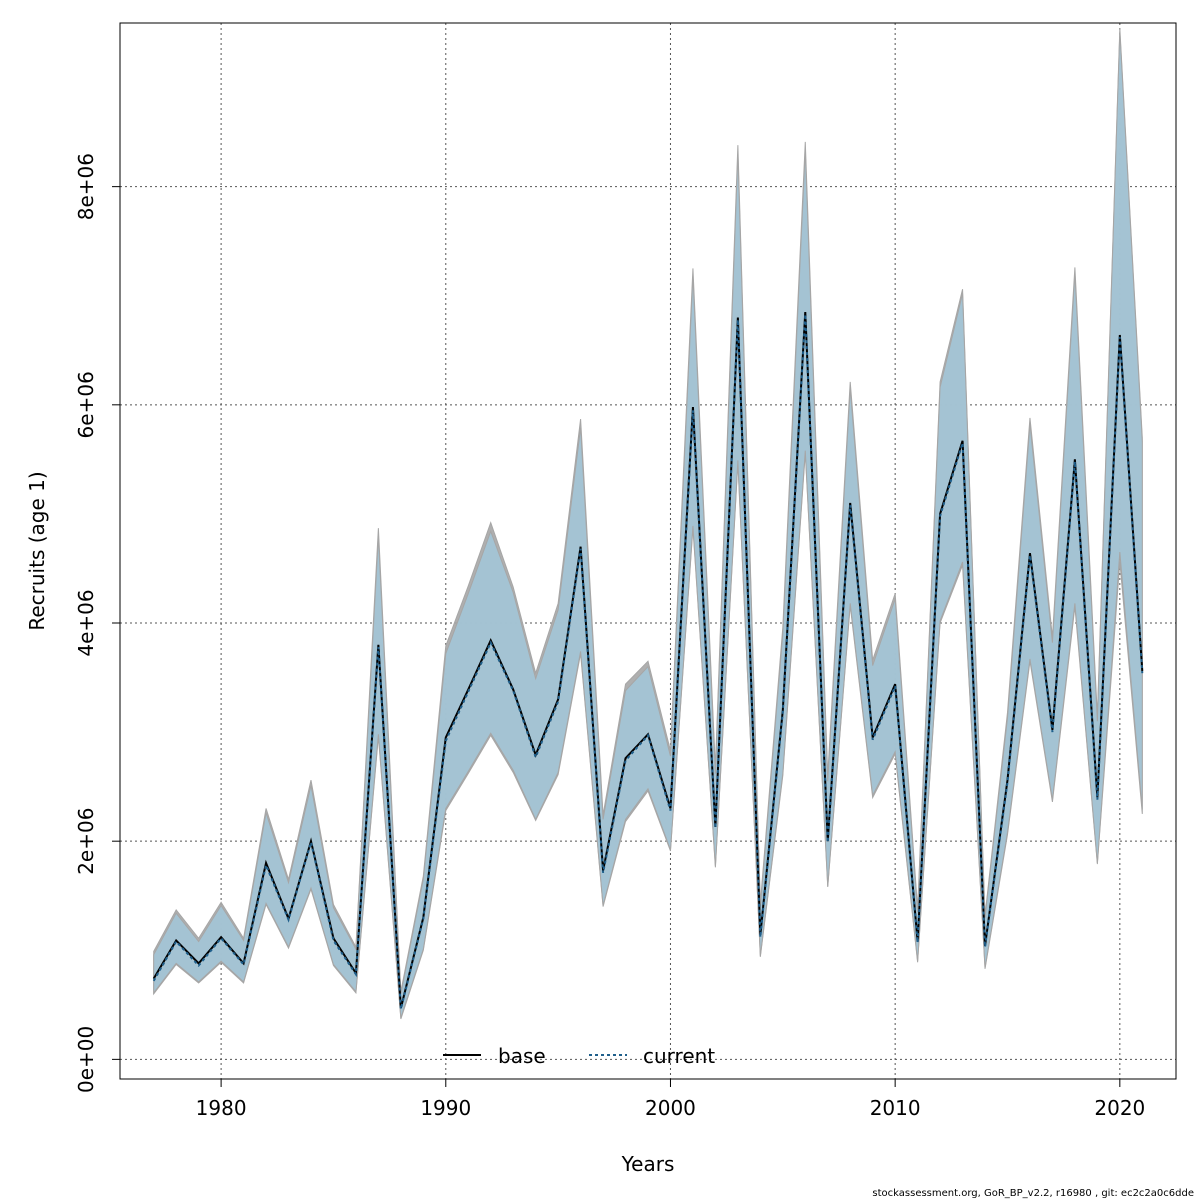 This screenshot has width=1200, height=1200. Describe the element at coordinates (522, 1056) in the screenshot. I see `legend-label-base: base` at that location.